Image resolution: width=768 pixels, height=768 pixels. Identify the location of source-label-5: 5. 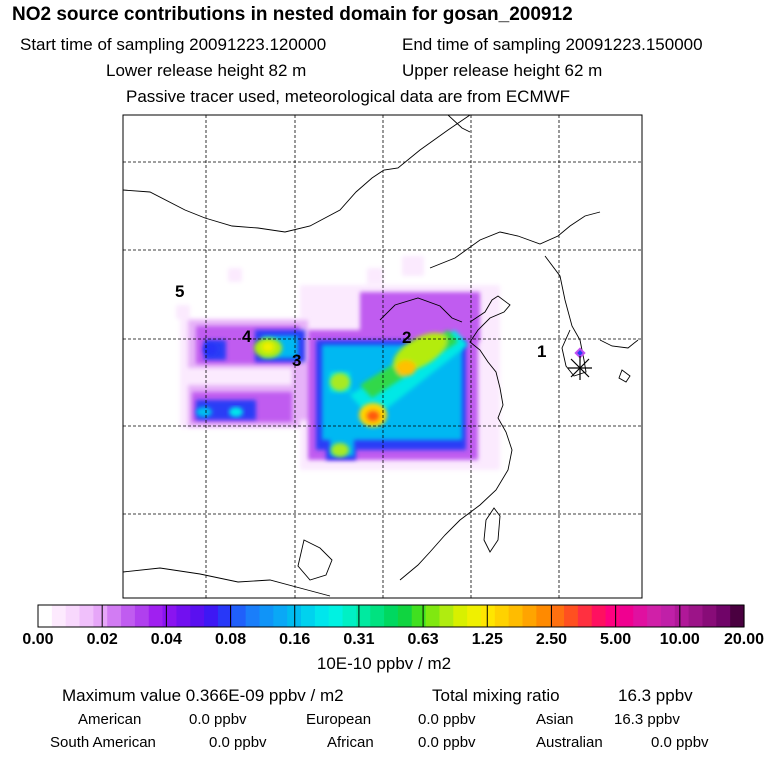
(179, 291).